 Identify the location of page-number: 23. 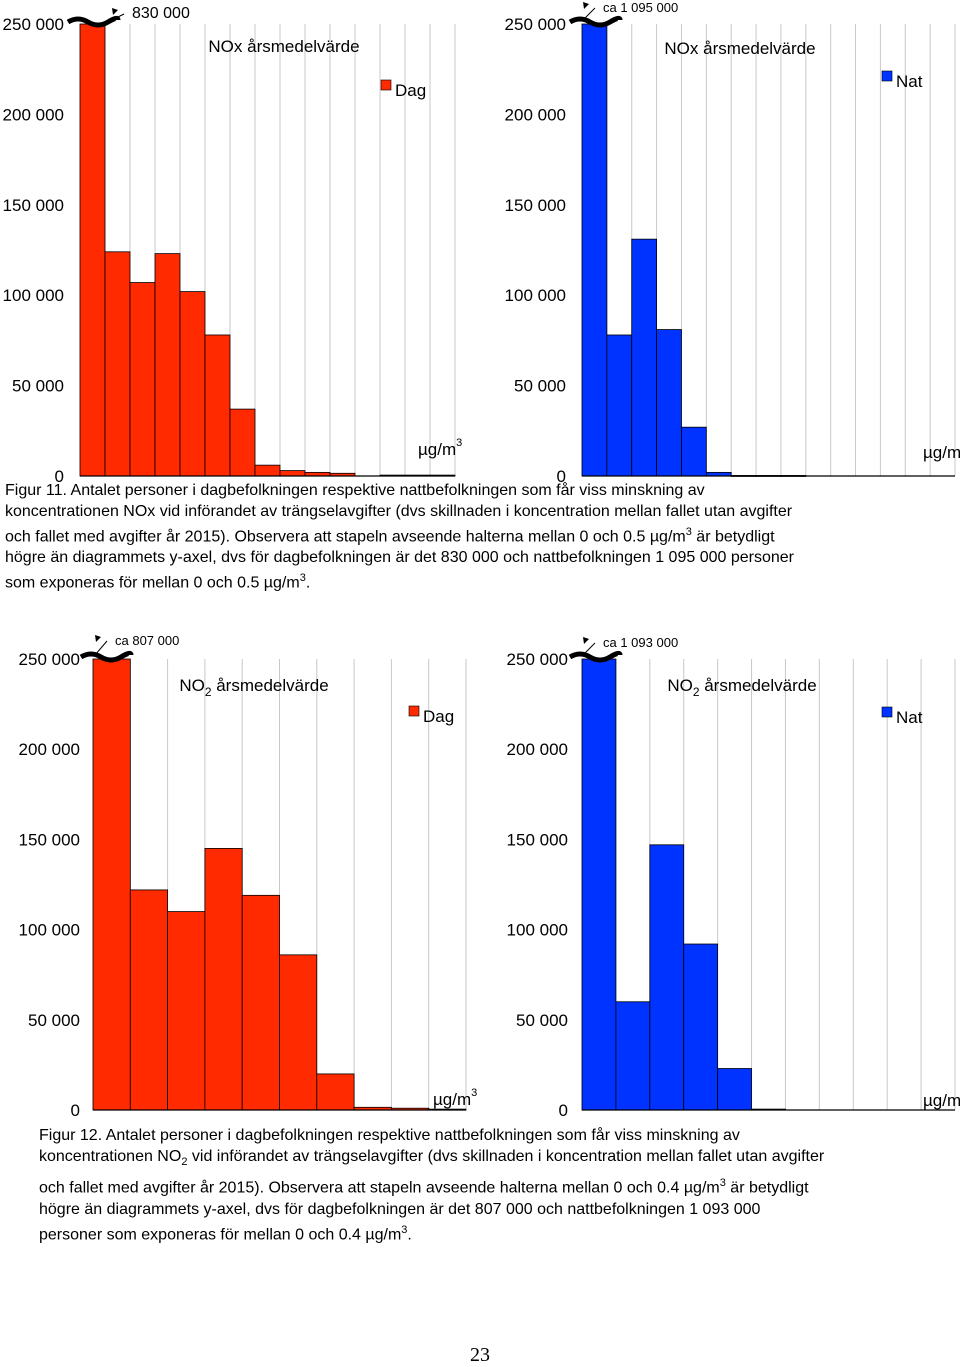
(480, 1355).